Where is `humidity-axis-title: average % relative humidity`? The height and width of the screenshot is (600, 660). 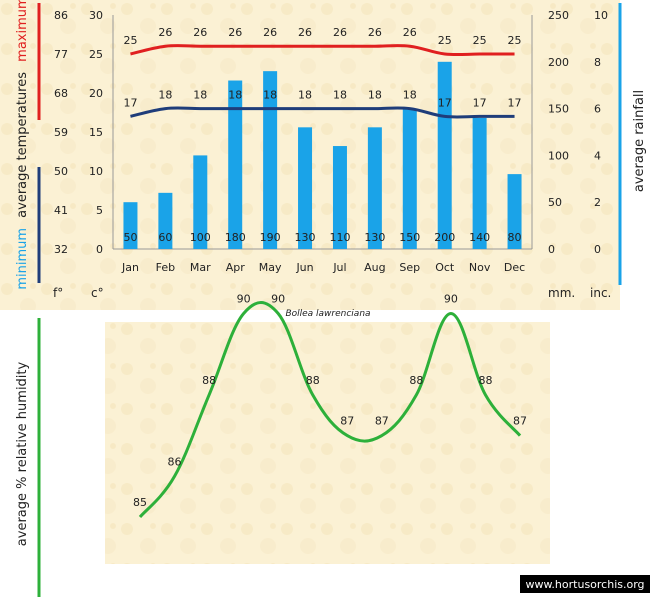 humidity-axis-title: average % relative humidity is located at coordinates (22, 453).